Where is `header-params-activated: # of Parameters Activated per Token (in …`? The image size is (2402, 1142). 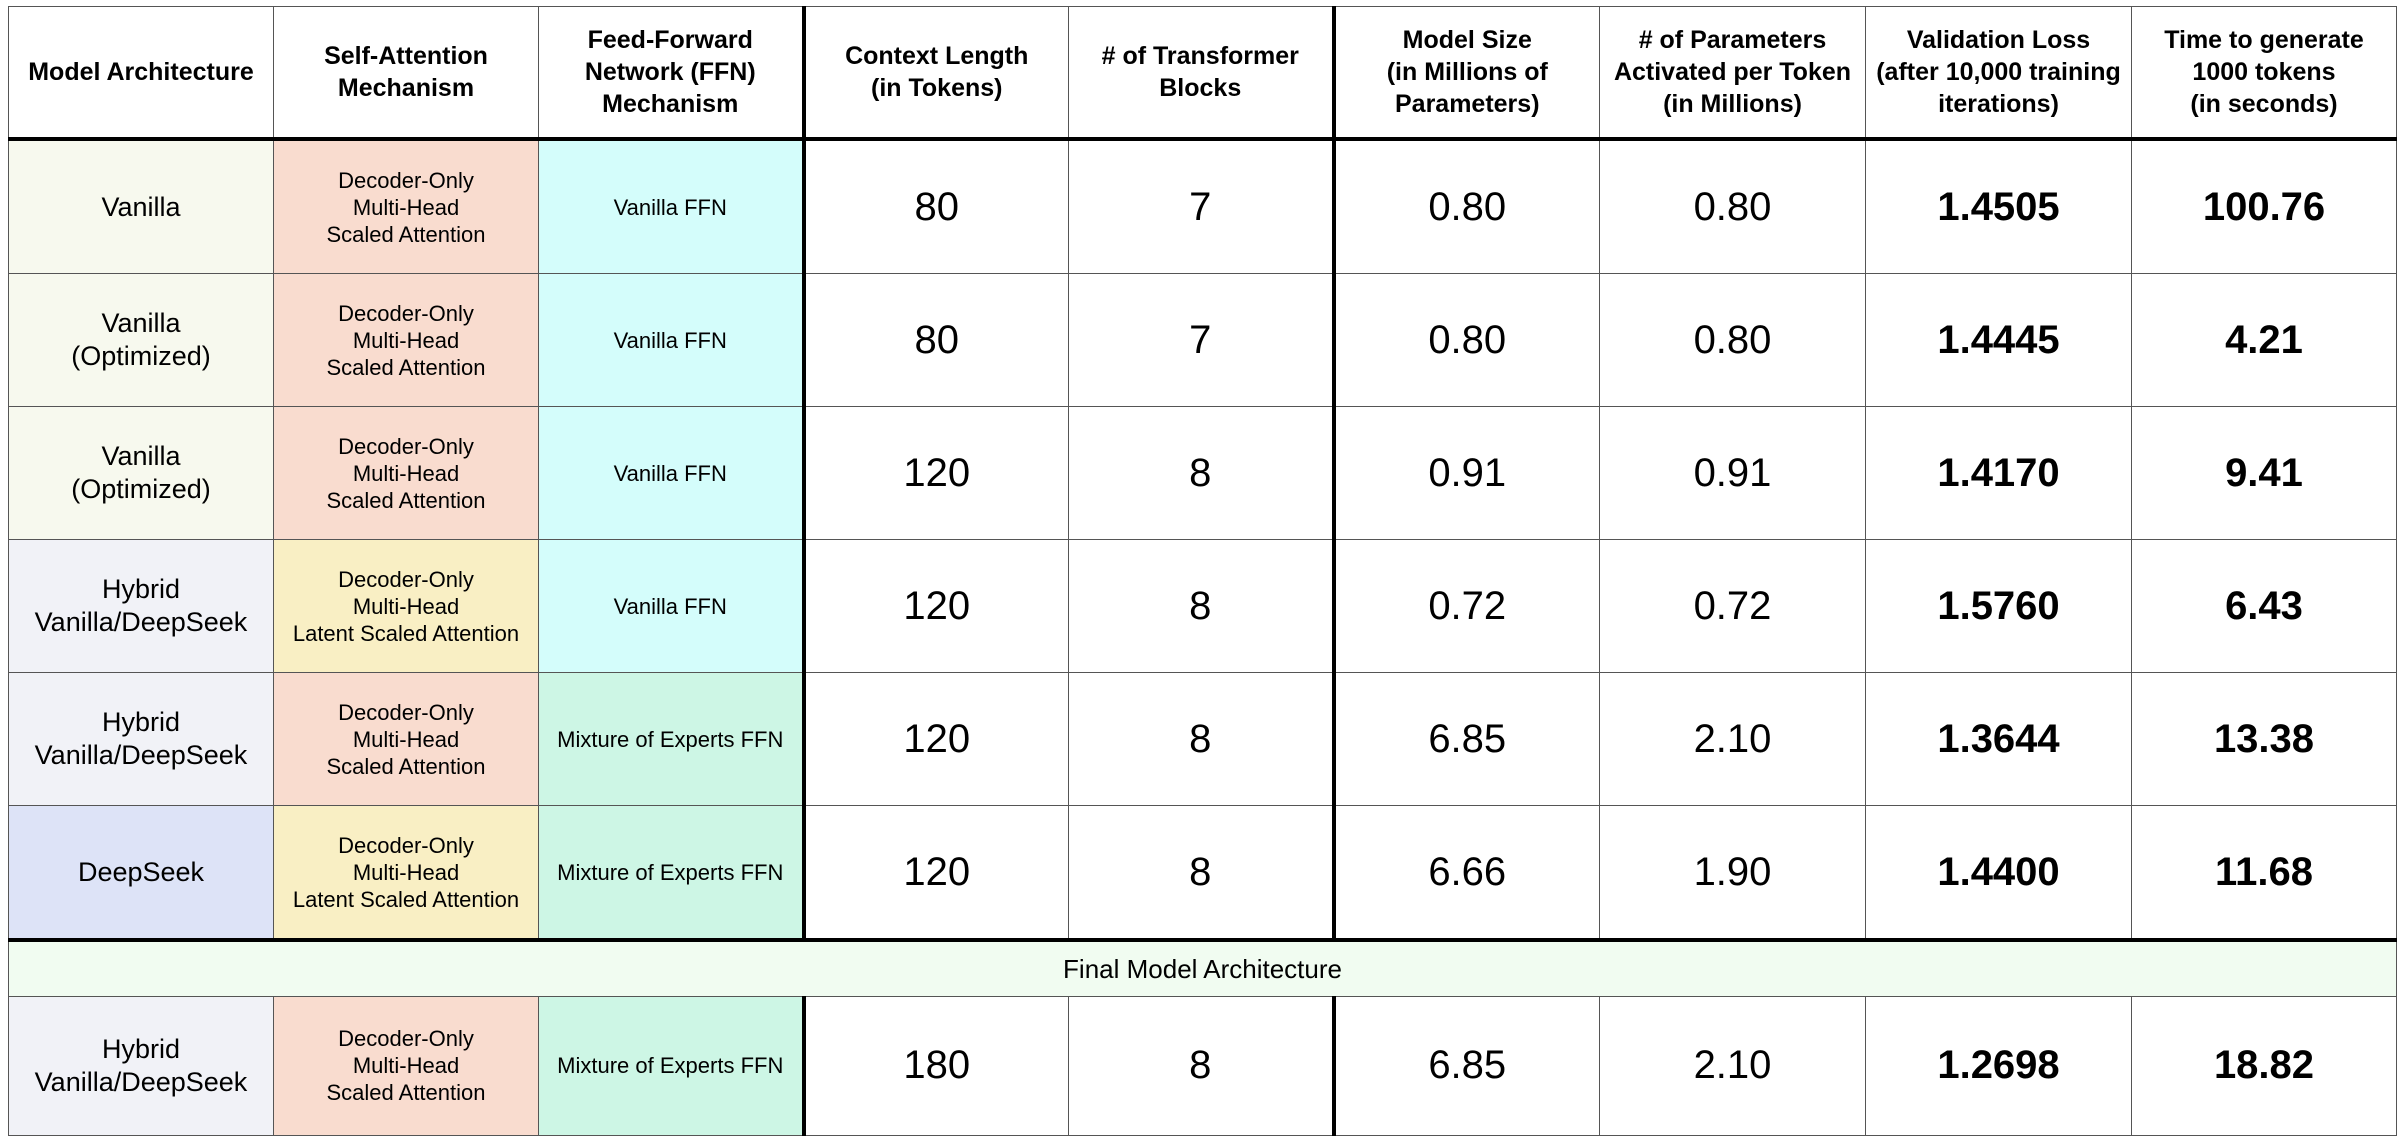 header-params-activated: # of Parameters Activated per Token (in … is located at coordinates (1732, 73).